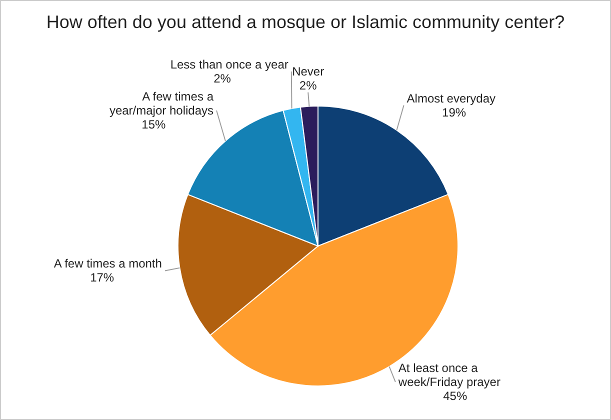  What do you see at coordinates (229, 64) in the screenshot?
I see `slice-label: Less than once a year` at bounding box center [229, 64].